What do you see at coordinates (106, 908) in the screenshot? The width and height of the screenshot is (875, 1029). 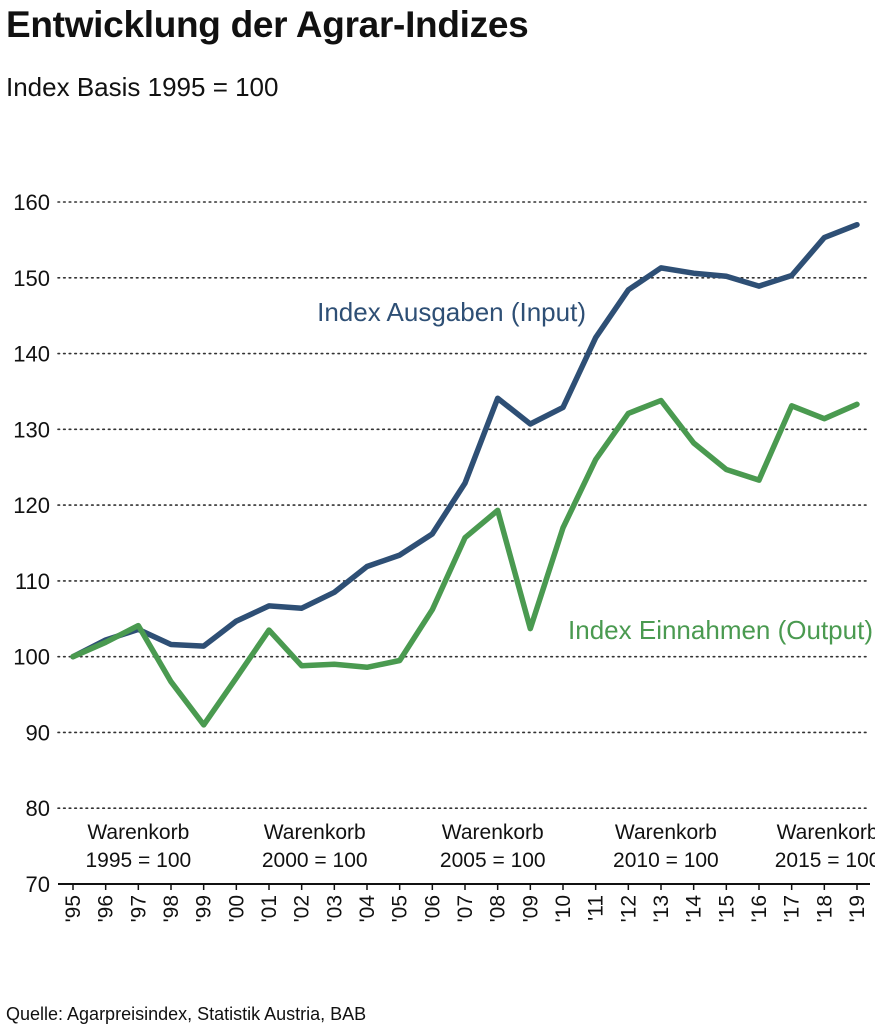 I see `x-tick-label: '96` at bounding box center [106, 908].